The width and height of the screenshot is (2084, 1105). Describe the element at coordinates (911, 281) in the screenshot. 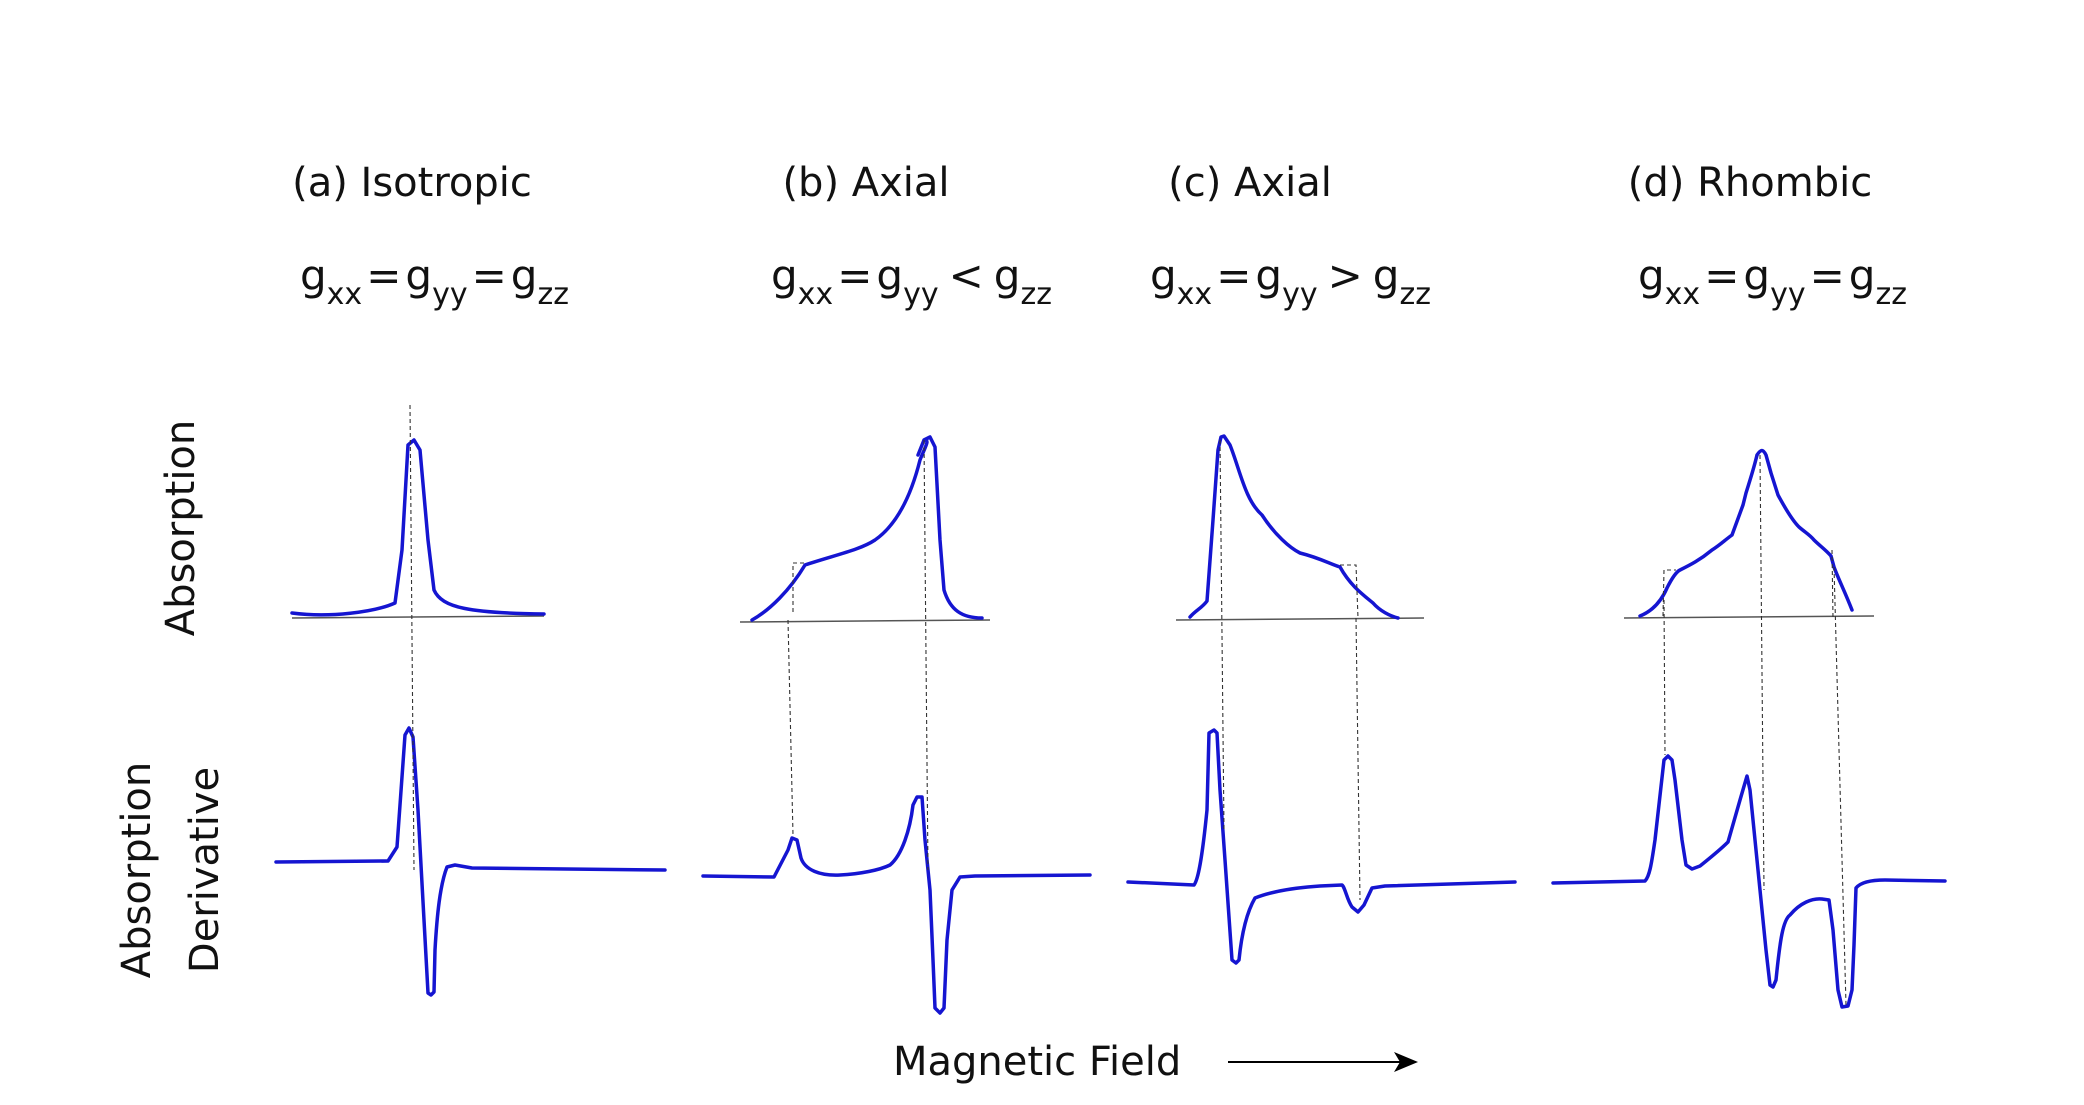

I see `panel-b-formula: gxx=gyy < gzz` at that location.